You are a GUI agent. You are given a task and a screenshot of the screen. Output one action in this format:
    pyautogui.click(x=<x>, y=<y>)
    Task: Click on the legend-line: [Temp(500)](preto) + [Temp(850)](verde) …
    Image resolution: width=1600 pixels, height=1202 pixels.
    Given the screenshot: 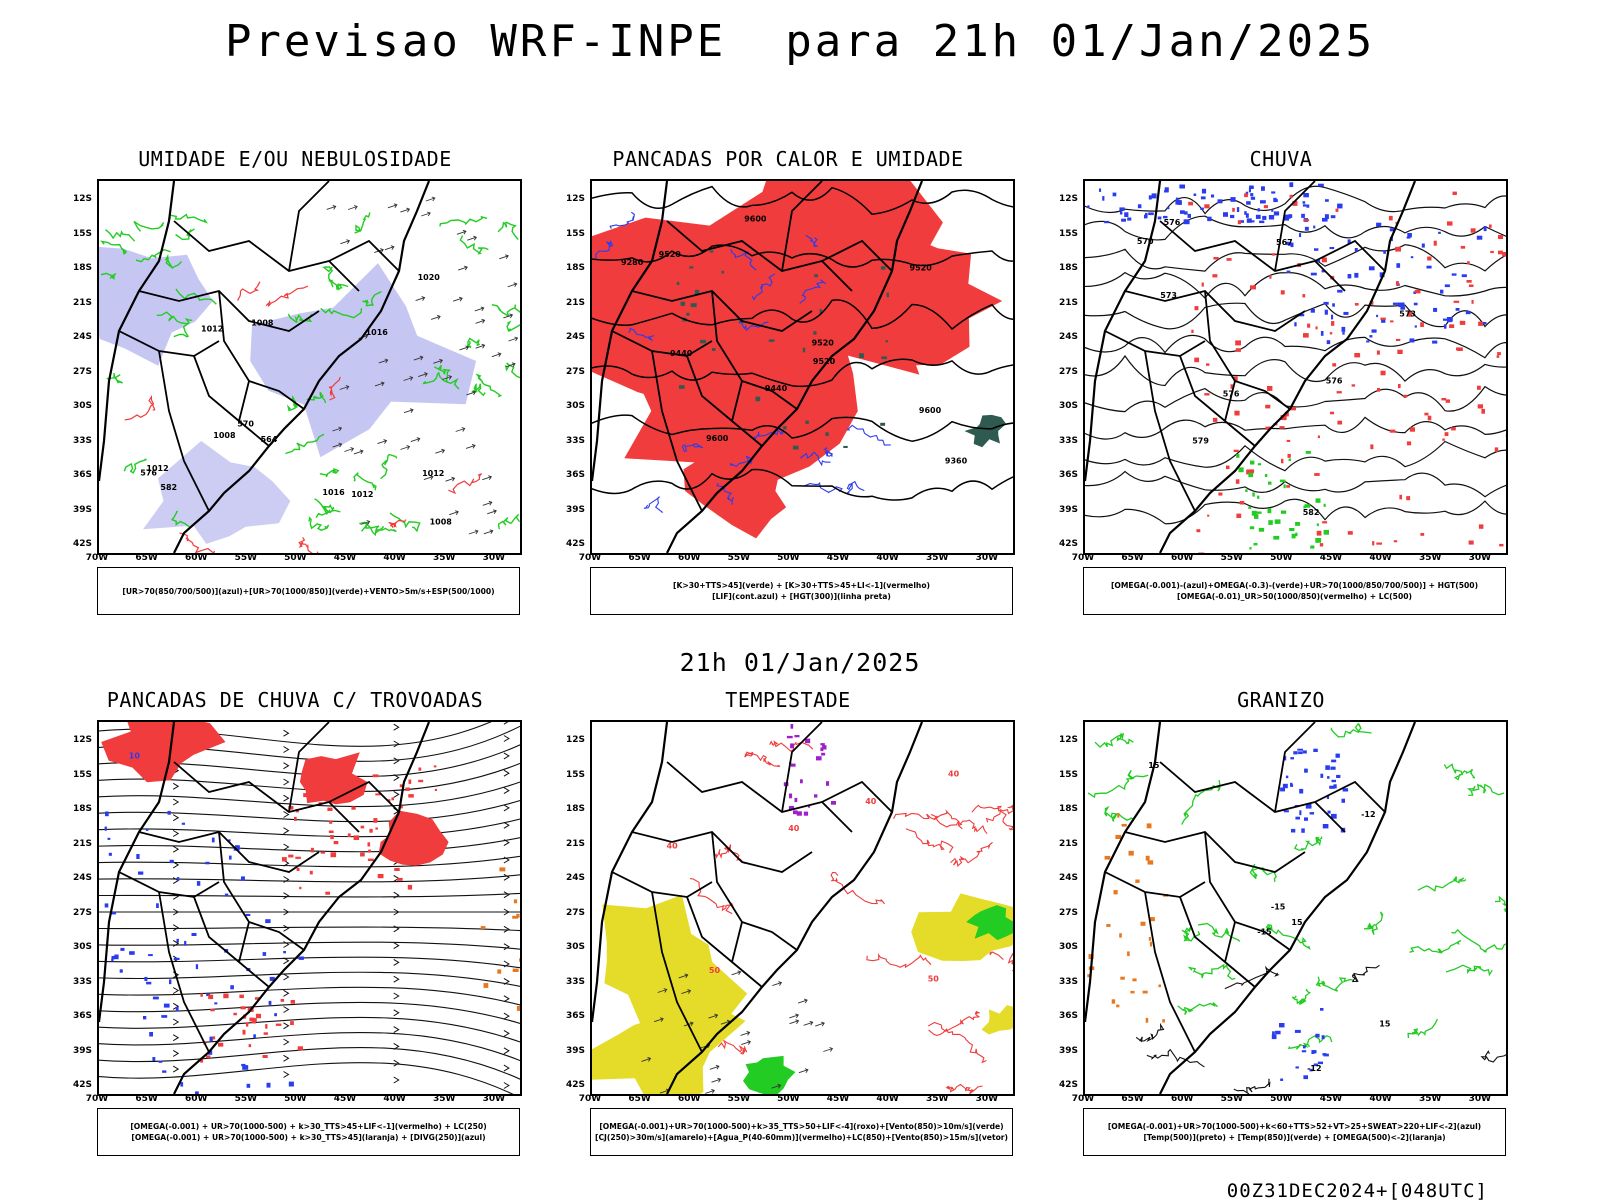 What is the action you would take?
    pyautogui.click(x=1294, y=1137)
    